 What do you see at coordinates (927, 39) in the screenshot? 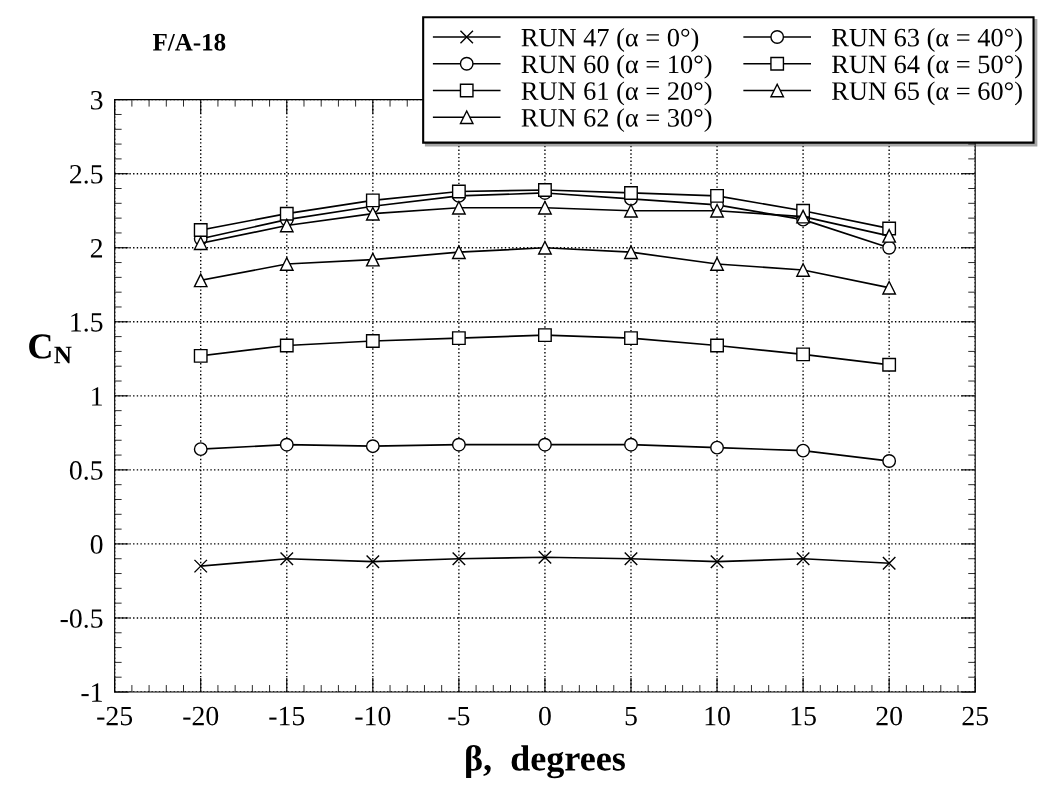
I see `legend-label: RUN 63 (α = 40°)` at bounding box center [927, 39].